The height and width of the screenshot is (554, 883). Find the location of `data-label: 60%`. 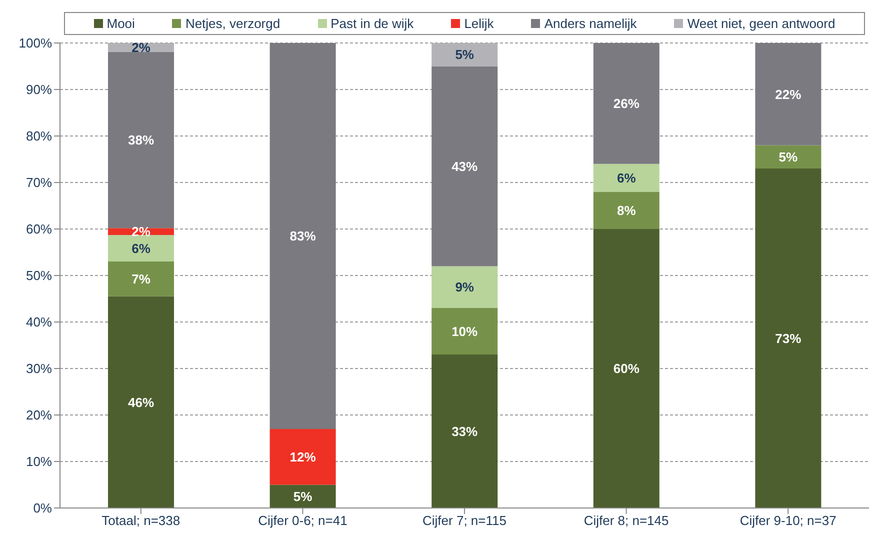

data-label: 60% is located at coordinates (626, 368).